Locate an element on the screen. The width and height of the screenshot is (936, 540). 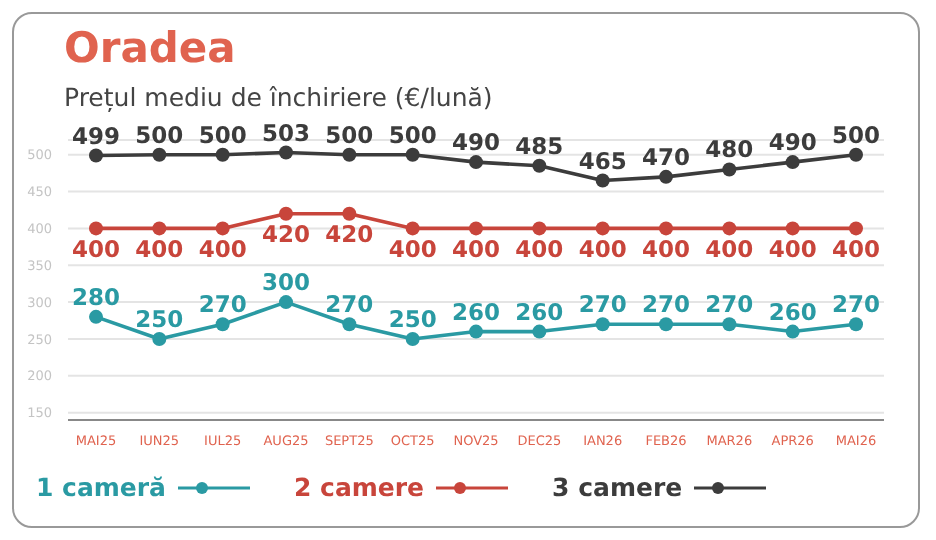
legend-label: 2 camere is located at coordinates (359, 487).